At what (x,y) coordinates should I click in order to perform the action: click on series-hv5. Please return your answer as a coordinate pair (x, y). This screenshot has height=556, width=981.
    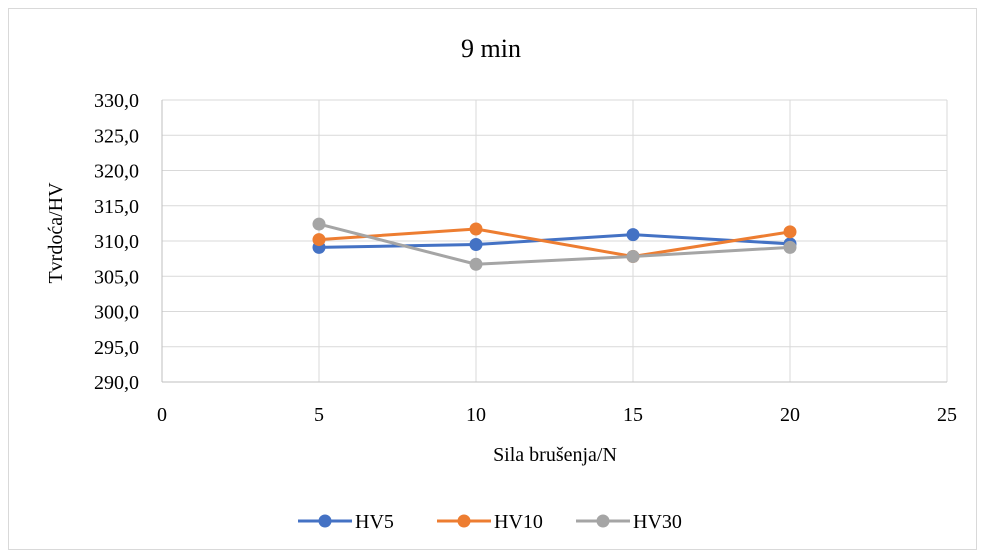
    Looking at the image, I should click on (554, 241).